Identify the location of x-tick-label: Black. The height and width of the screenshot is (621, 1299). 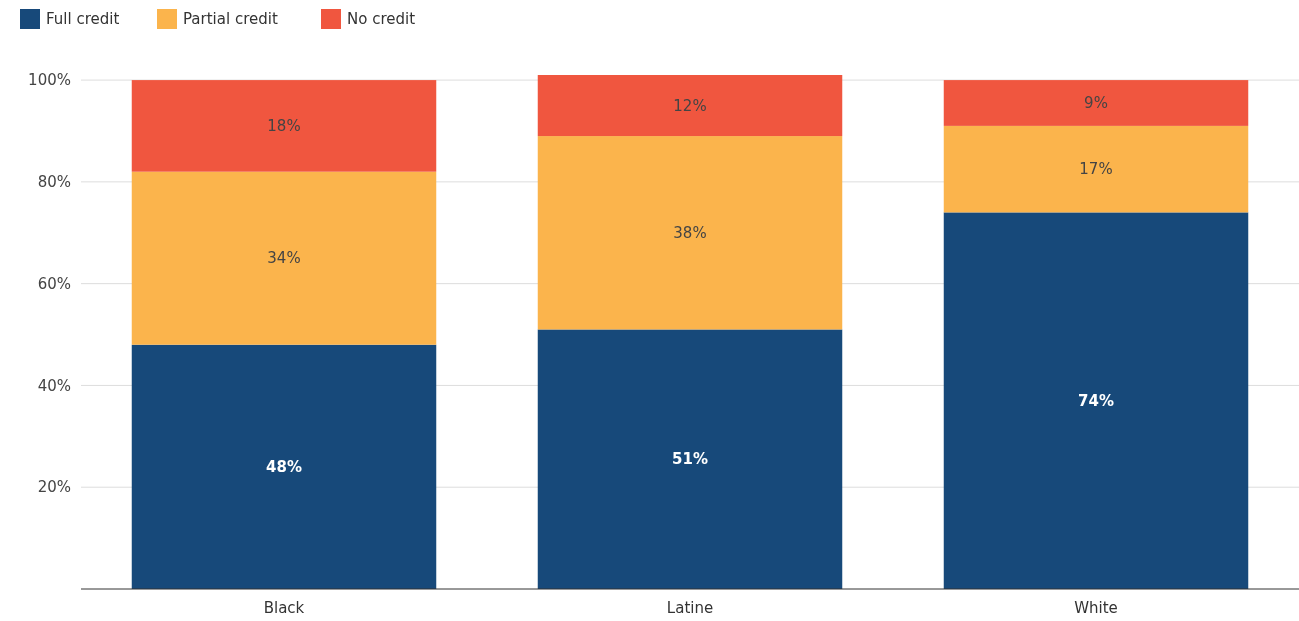
(284, 608).